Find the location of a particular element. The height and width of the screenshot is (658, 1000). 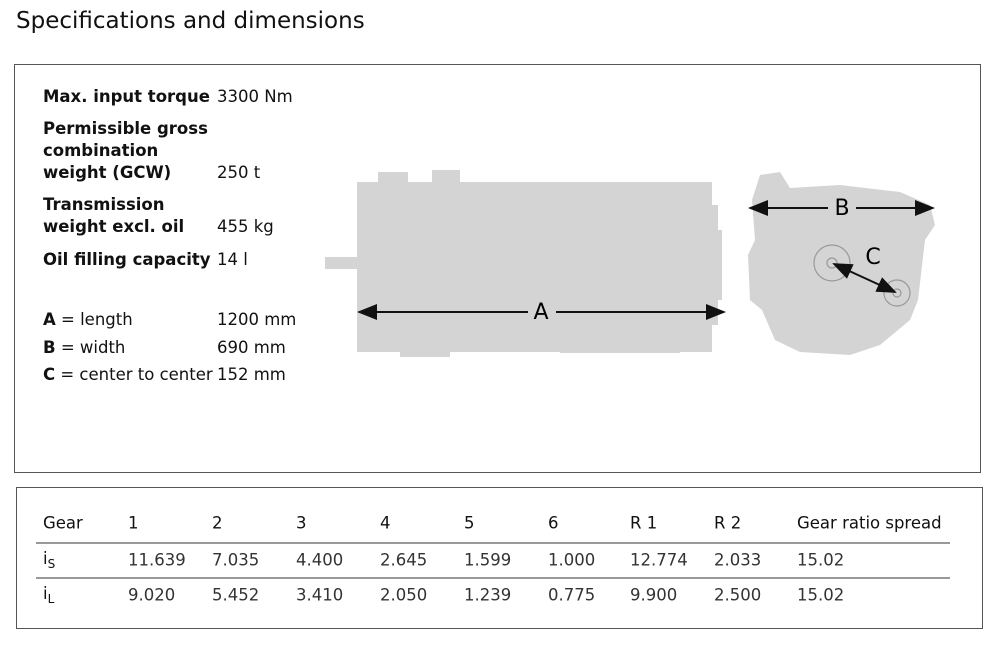

side-view is located at coordinates (523, 263).